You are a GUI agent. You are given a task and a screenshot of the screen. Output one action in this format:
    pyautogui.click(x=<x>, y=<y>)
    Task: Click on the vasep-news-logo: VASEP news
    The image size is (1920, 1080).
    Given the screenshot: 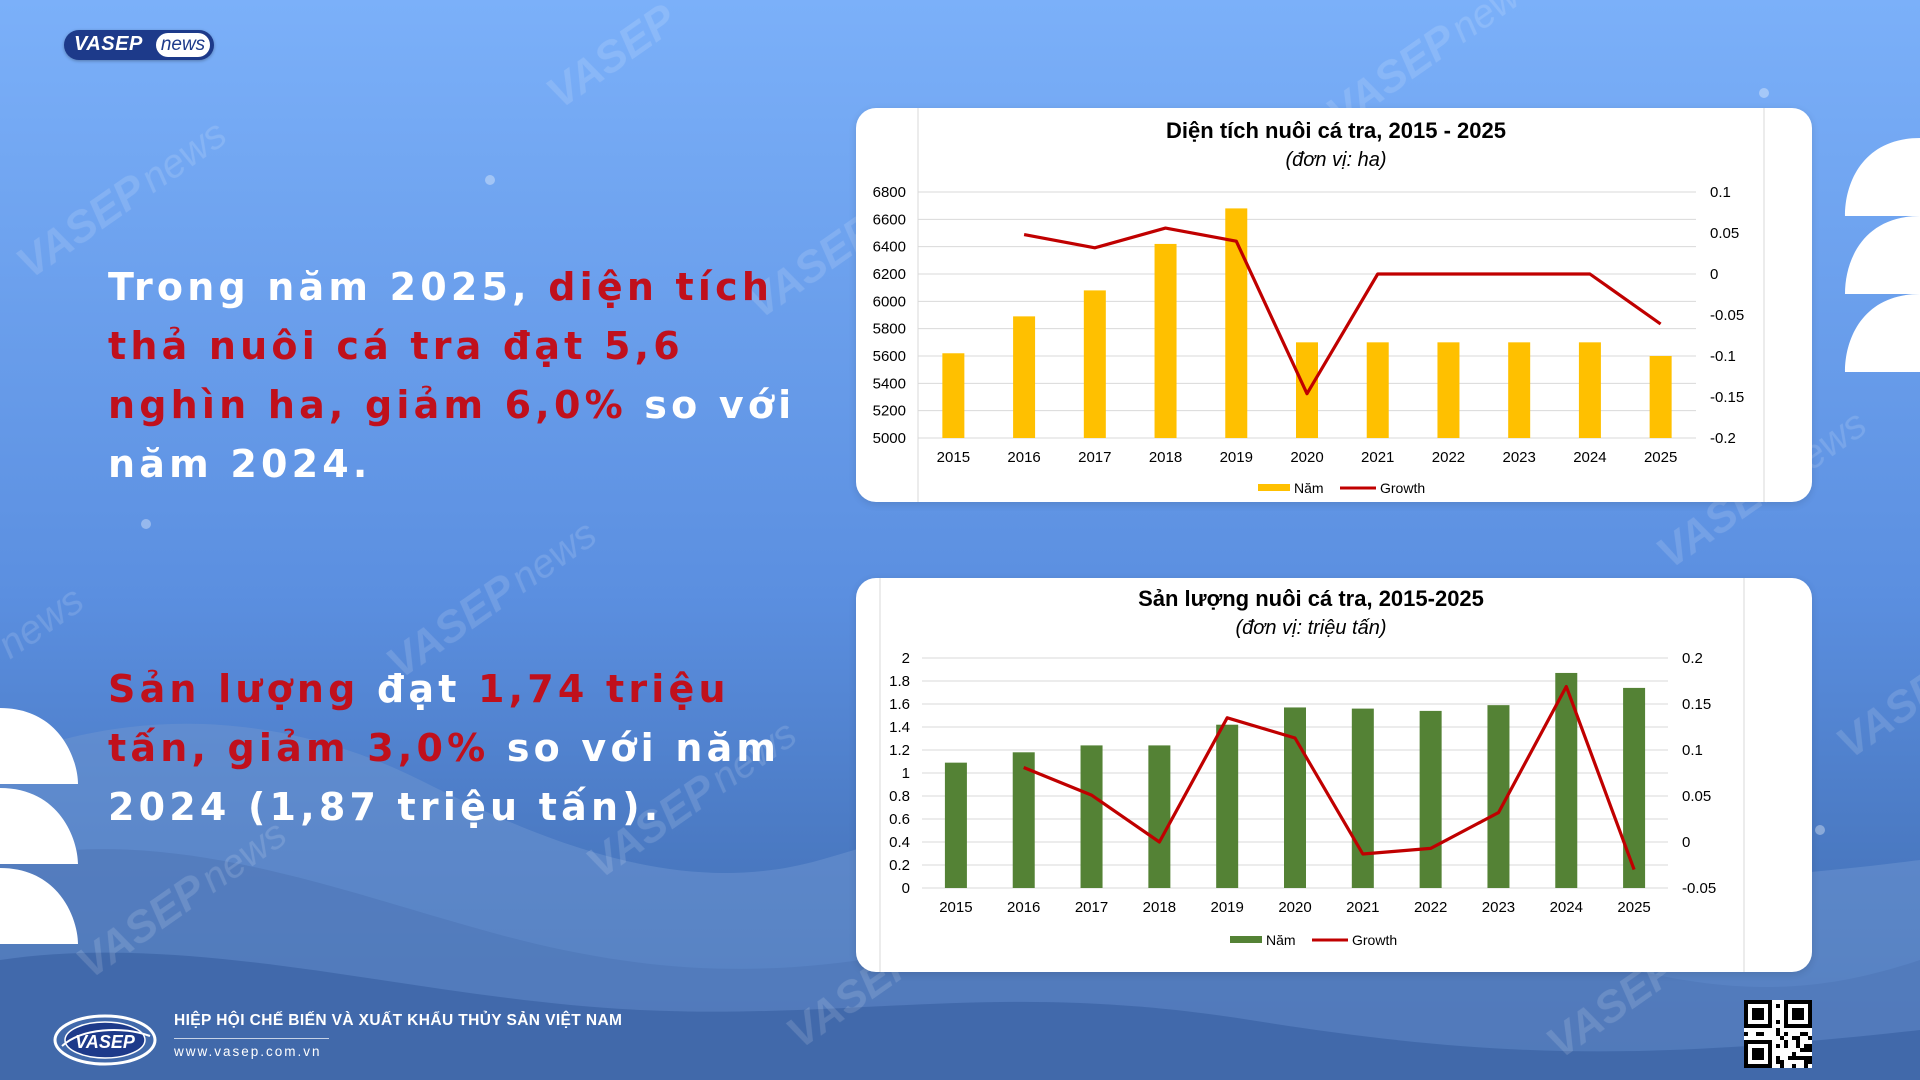 What is the action you would take?
    pyautogui.click(x=139, y=45)
    